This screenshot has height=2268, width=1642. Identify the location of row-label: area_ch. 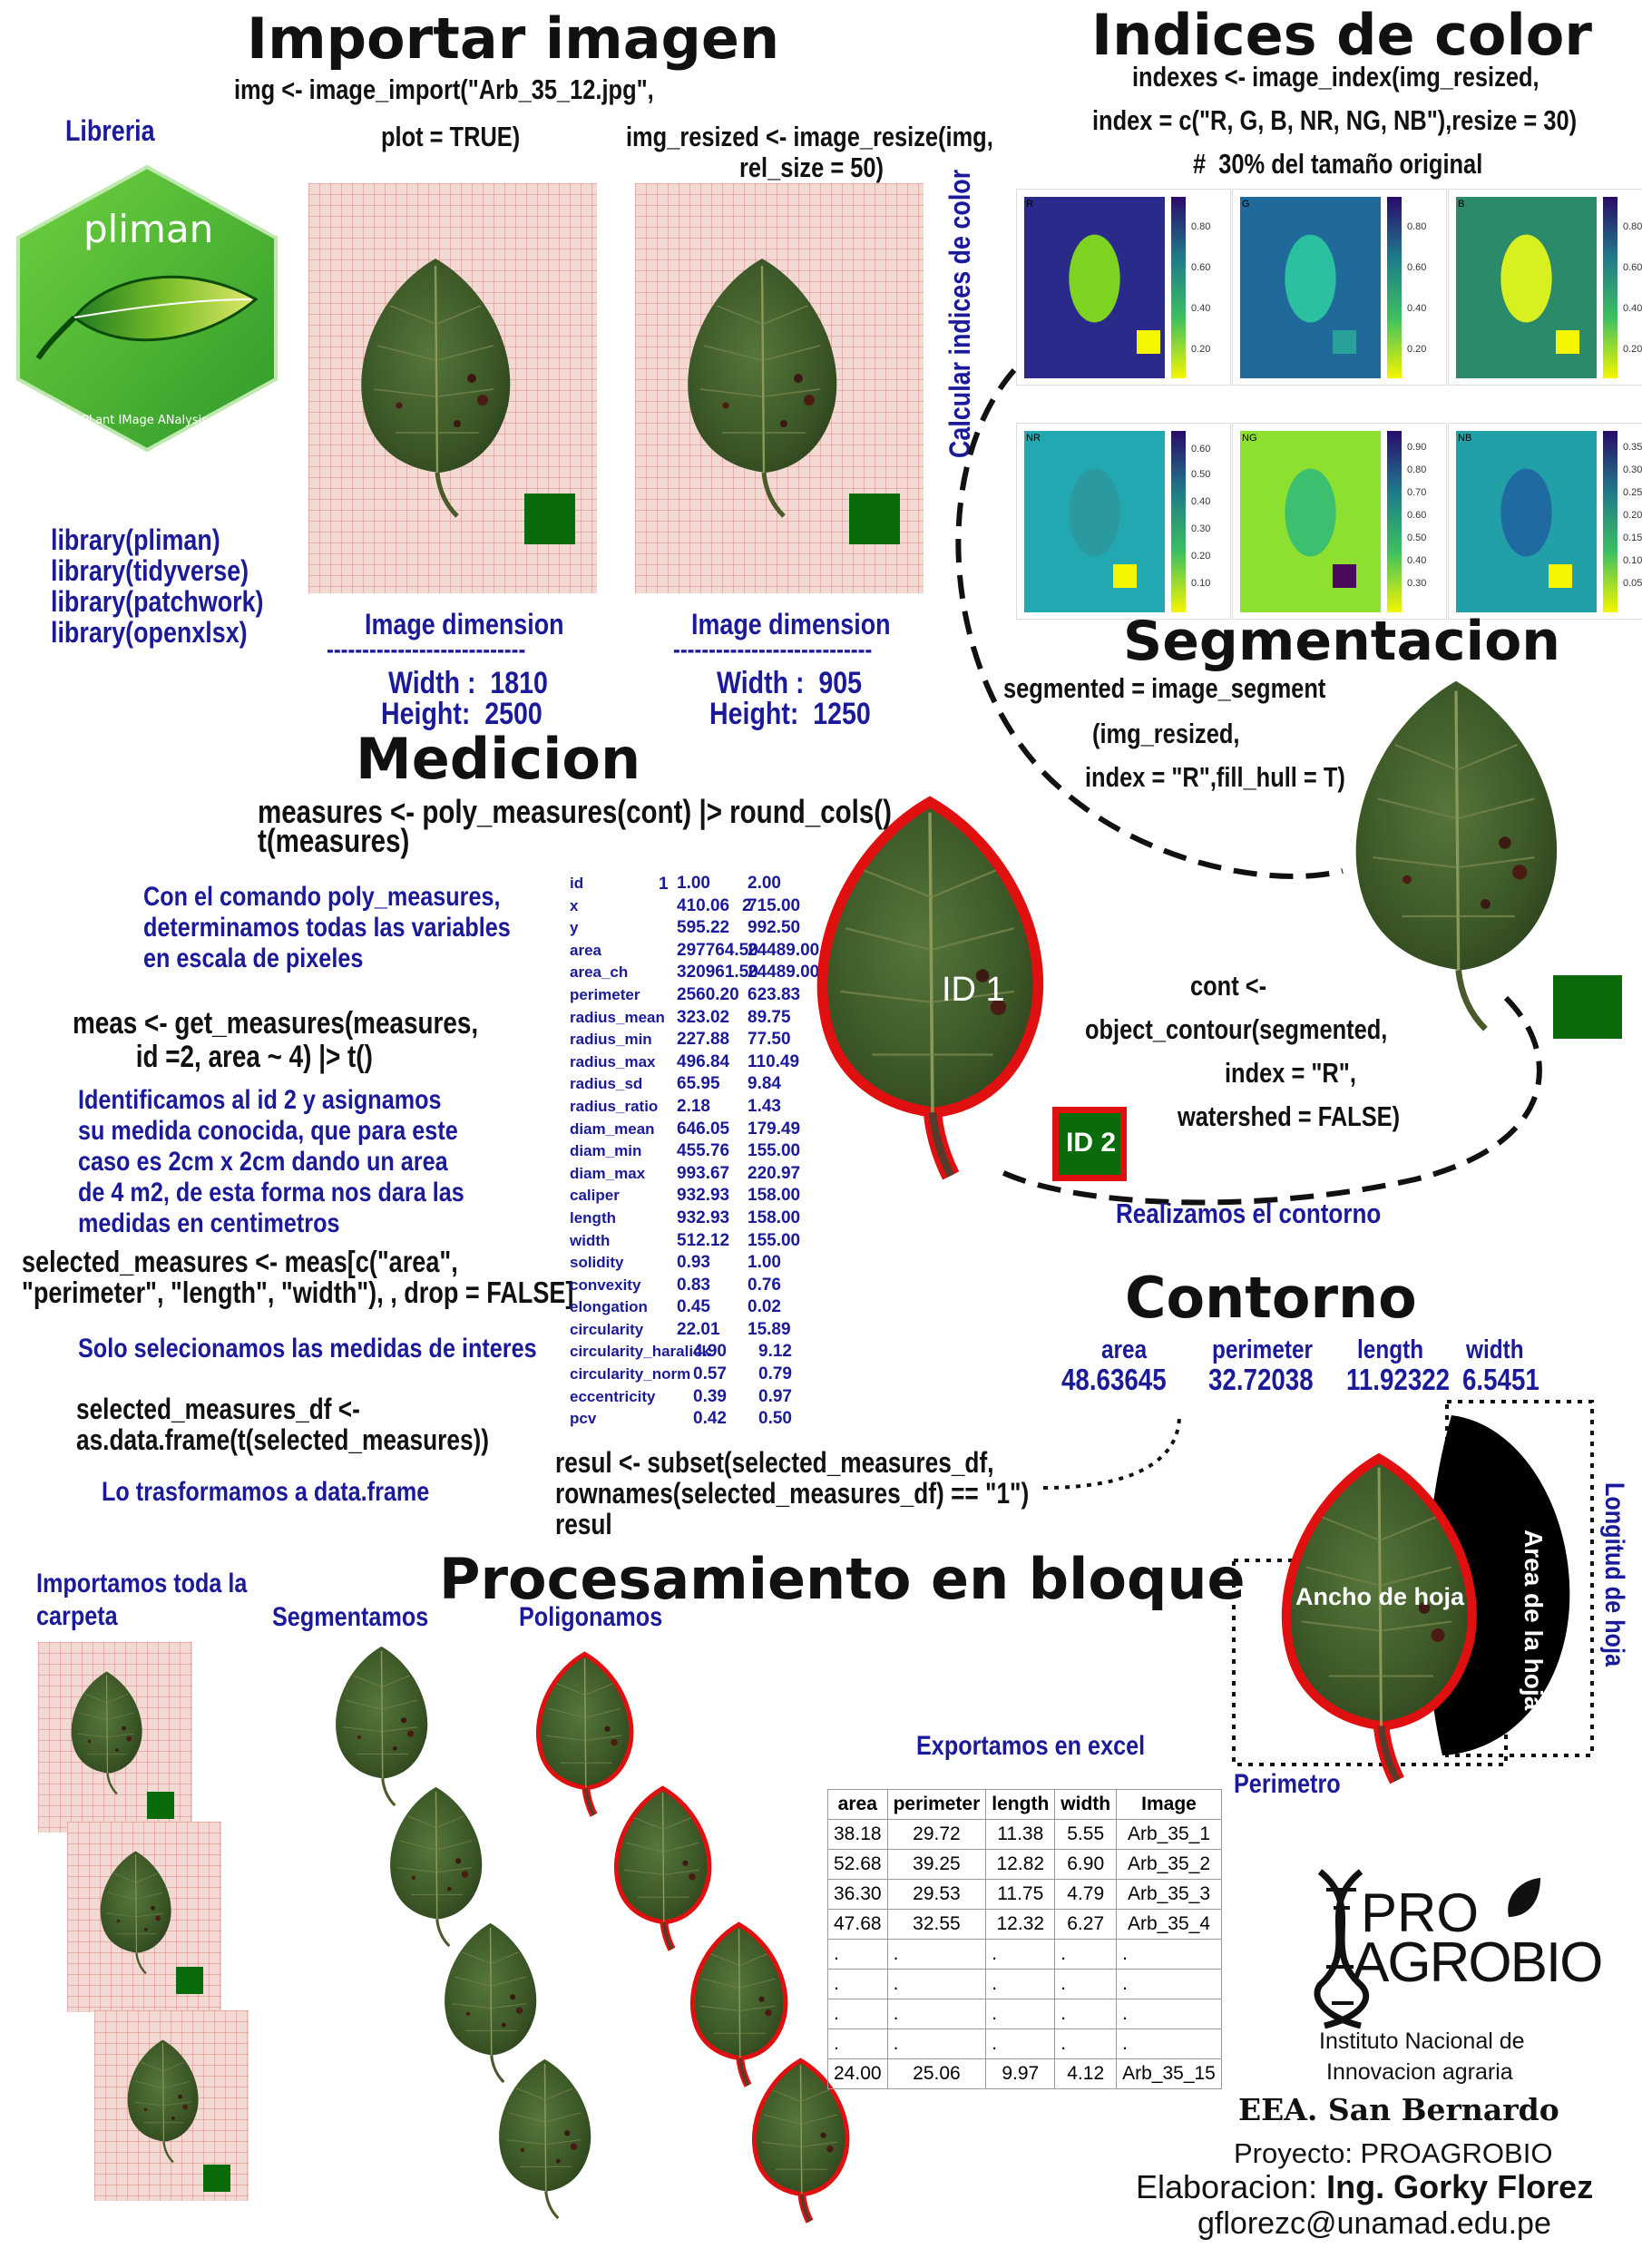
(600, 972).